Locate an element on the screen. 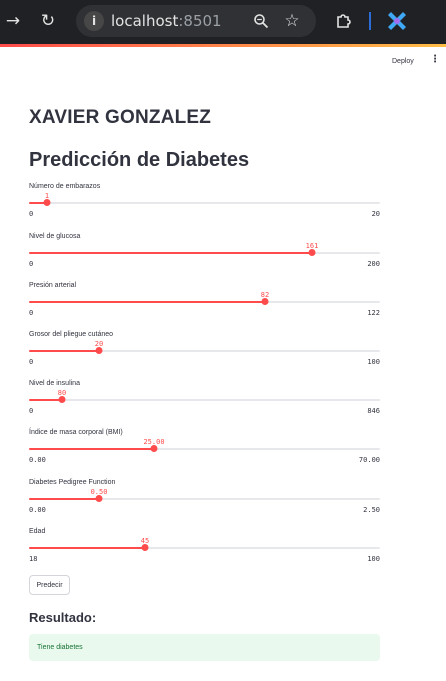 This screenshot has width=446, height=681. slider-min: 18 is located at coordinates (33, 559).